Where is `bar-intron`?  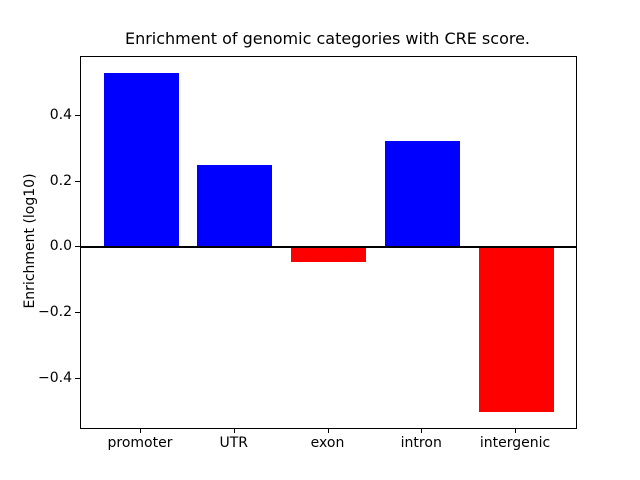
bar-intron is located at coordinates (422, 194).